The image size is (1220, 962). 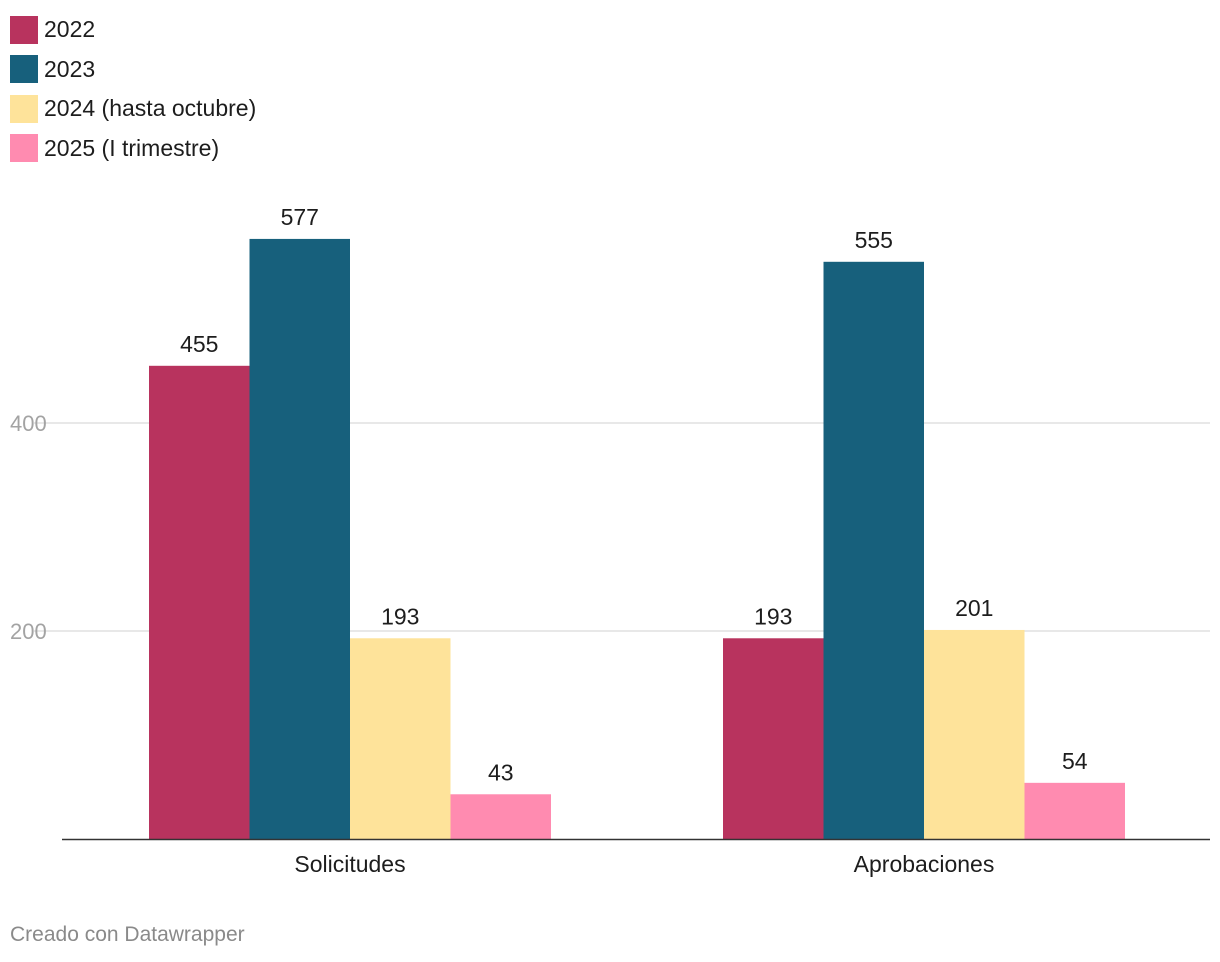 I want to click on bar-solicitudes-2022, so click(x=199, y=602).